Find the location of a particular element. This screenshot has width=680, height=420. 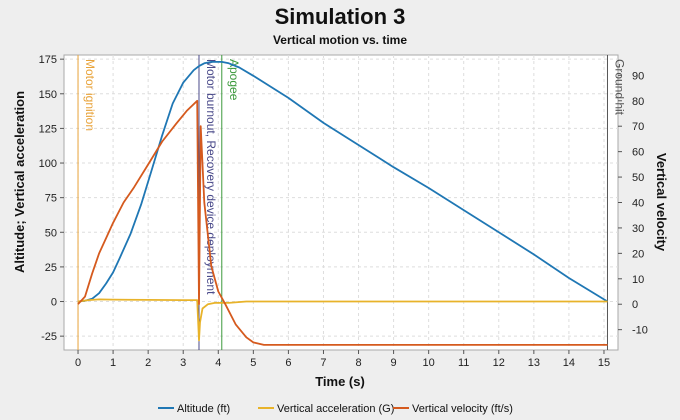

x-tick-label: 2 is located at coordinates (148, 363).